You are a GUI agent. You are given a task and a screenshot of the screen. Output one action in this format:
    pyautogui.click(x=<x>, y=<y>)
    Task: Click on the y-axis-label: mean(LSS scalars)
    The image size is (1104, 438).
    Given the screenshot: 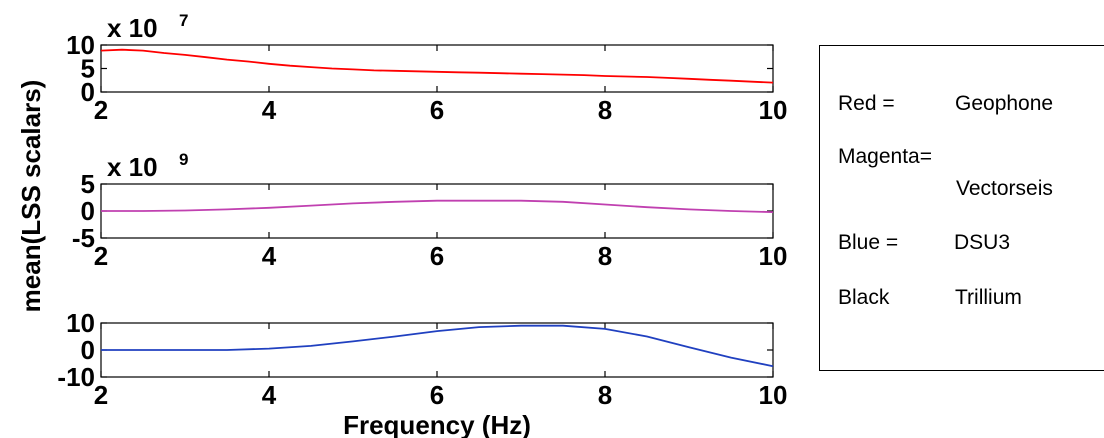 What is the action you would take?
    pyautogui.click(x=31, y=196)
    